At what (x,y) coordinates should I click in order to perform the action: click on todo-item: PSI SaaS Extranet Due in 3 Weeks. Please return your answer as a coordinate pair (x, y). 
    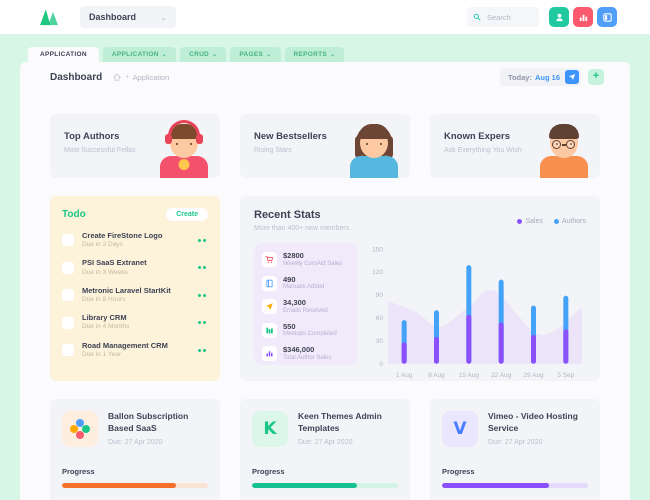
    Looking at the image, I should click on (135, 267).